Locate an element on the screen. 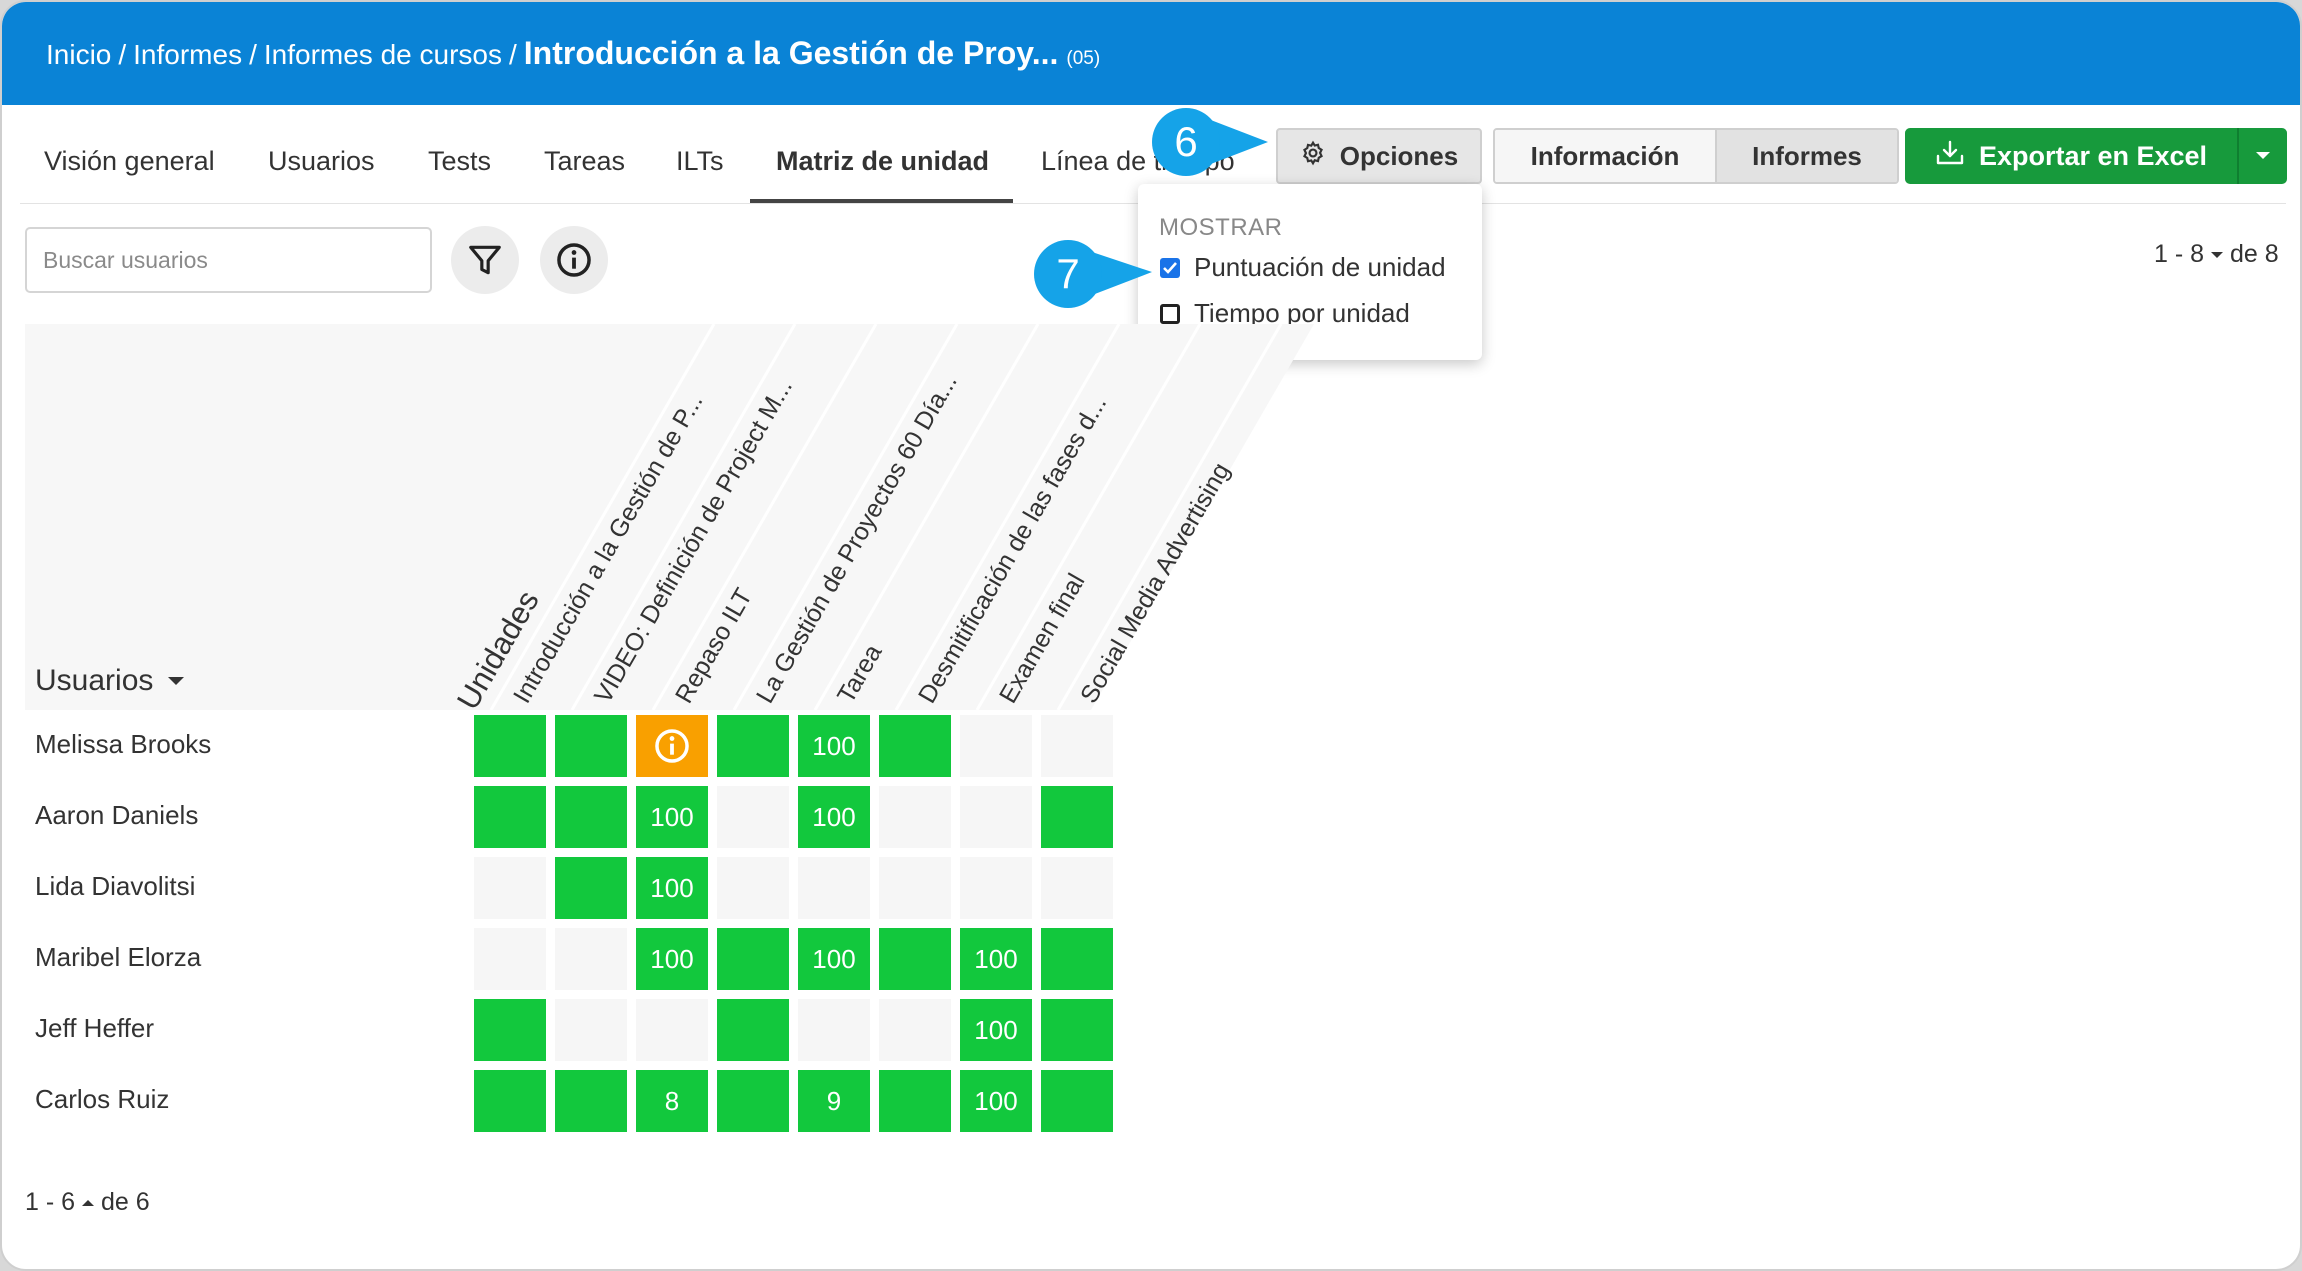  export-excel-button: Exportar en Excel is located at coordinates (2096, 156).